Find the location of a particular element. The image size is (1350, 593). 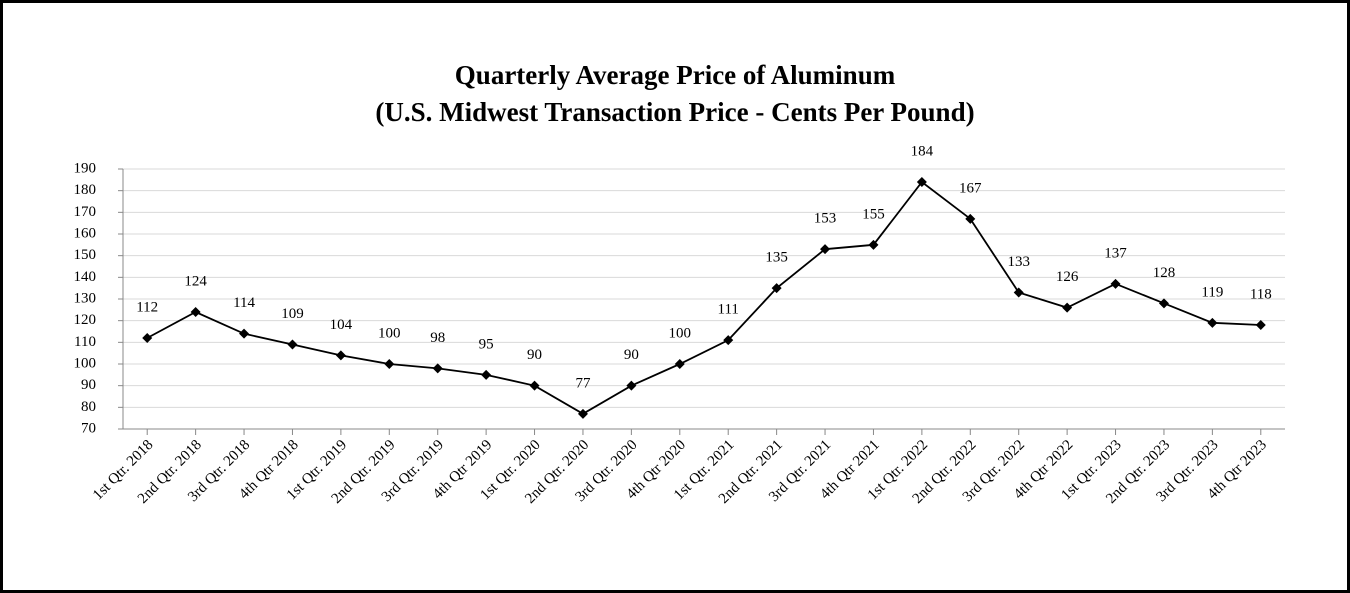

data-label: 126 is located at coordinates (1067, 277).